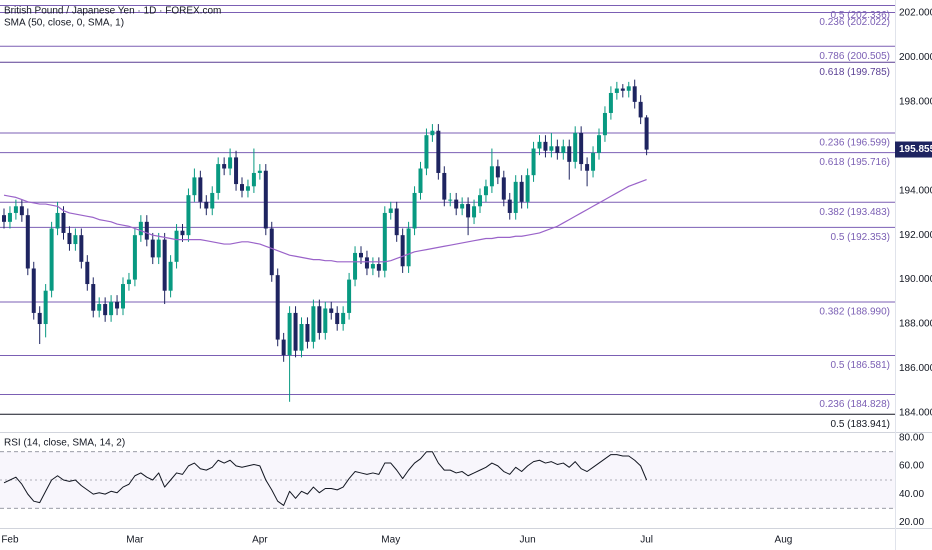 The height and width of the screenshot is (550, 932). I want to click on rsi-title: RSI (14, close, SMA, 14, 2), so click(64, 443).